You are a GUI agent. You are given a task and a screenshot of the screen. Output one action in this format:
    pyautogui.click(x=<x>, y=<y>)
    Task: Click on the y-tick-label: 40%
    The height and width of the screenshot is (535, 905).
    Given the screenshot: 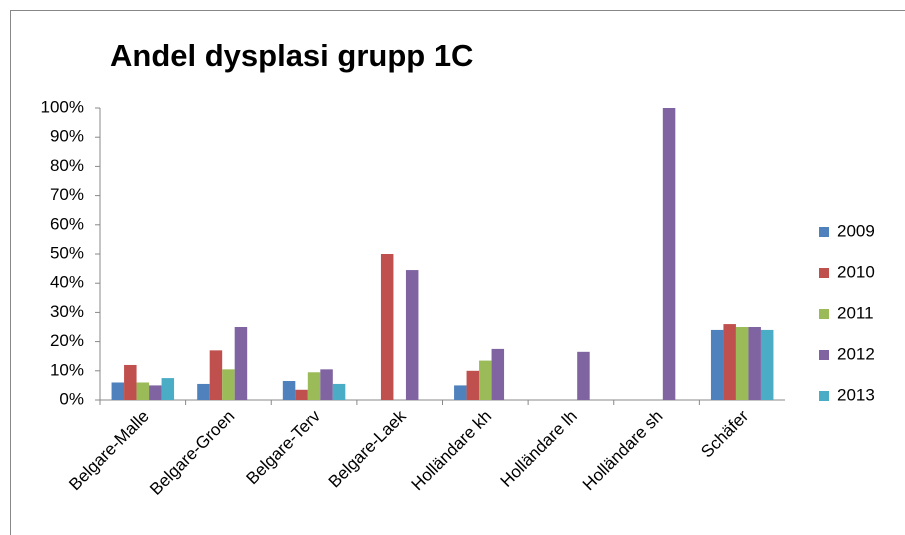 What is the action you would take?
    pyautogui.click(x=67, y=282)
    